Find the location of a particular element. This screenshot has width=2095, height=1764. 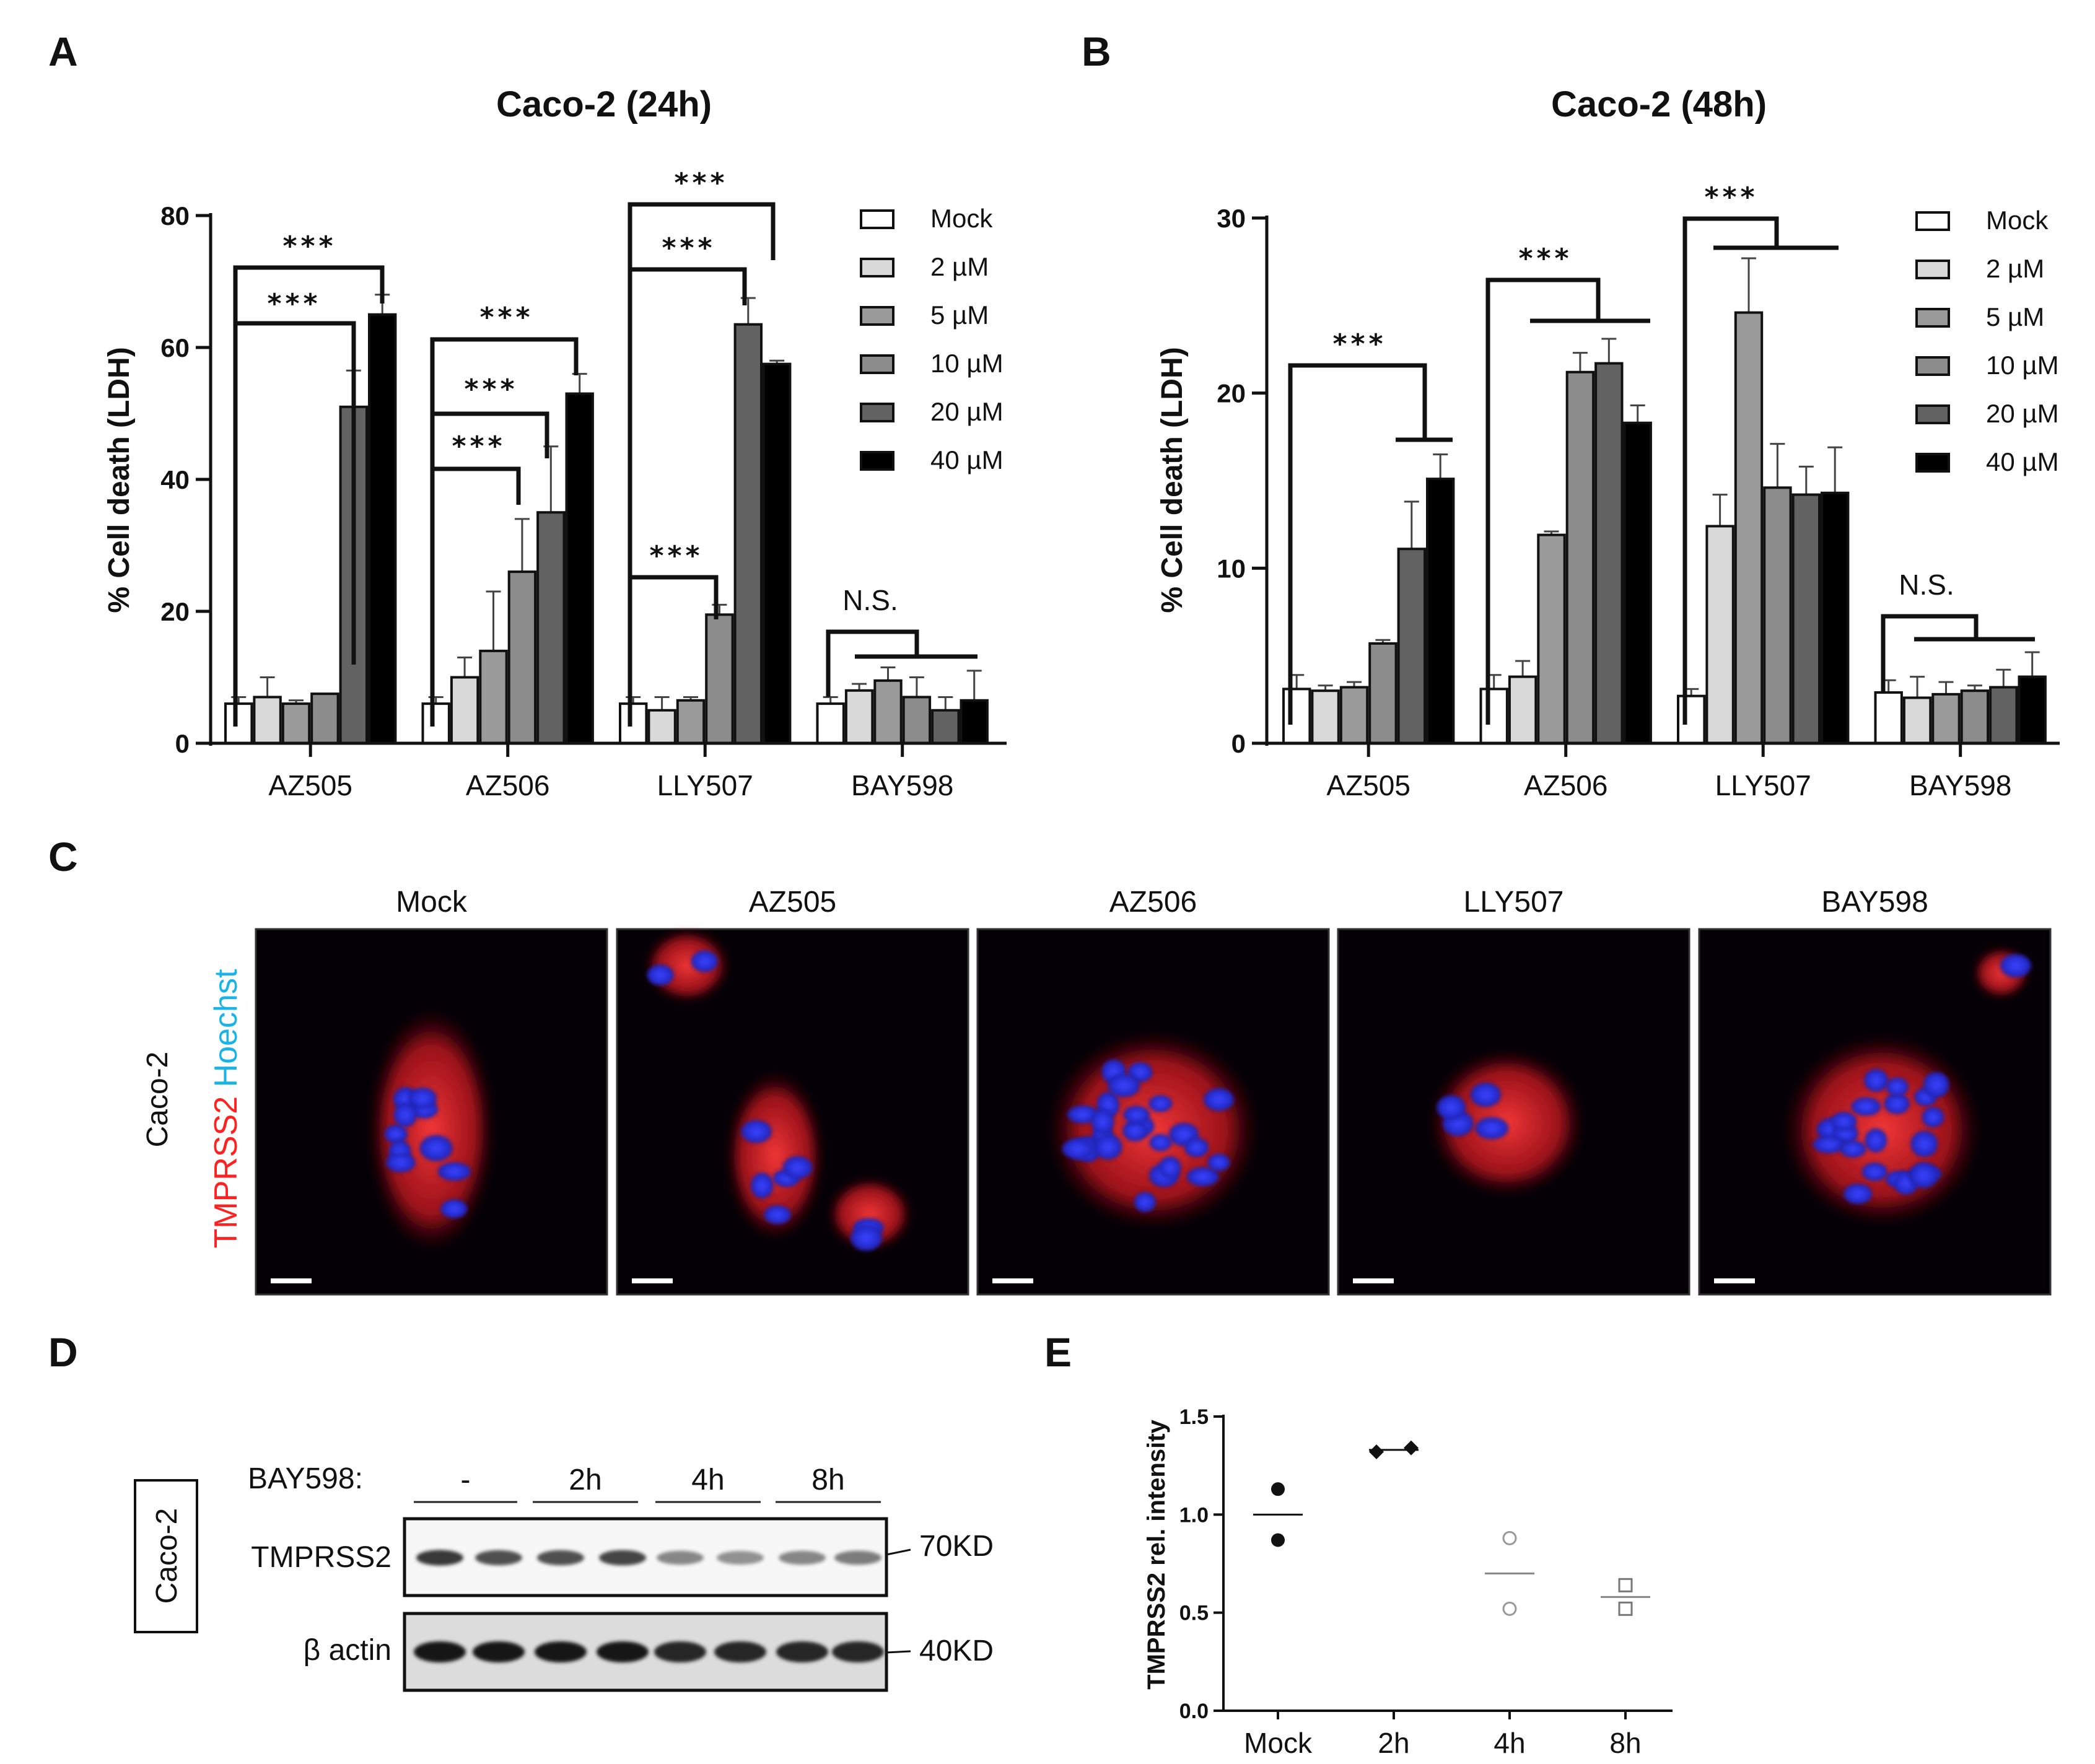

bar-AZ506-Mock is located at coordinates (1493, 716).